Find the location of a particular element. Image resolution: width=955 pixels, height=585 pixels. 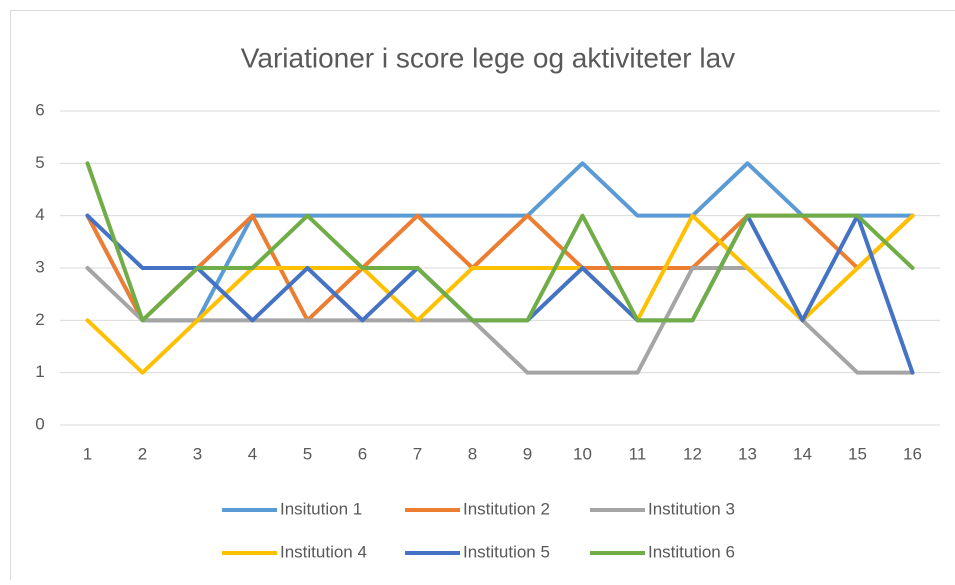

y-tick-label: 6 is located at coordinates (39, 109).